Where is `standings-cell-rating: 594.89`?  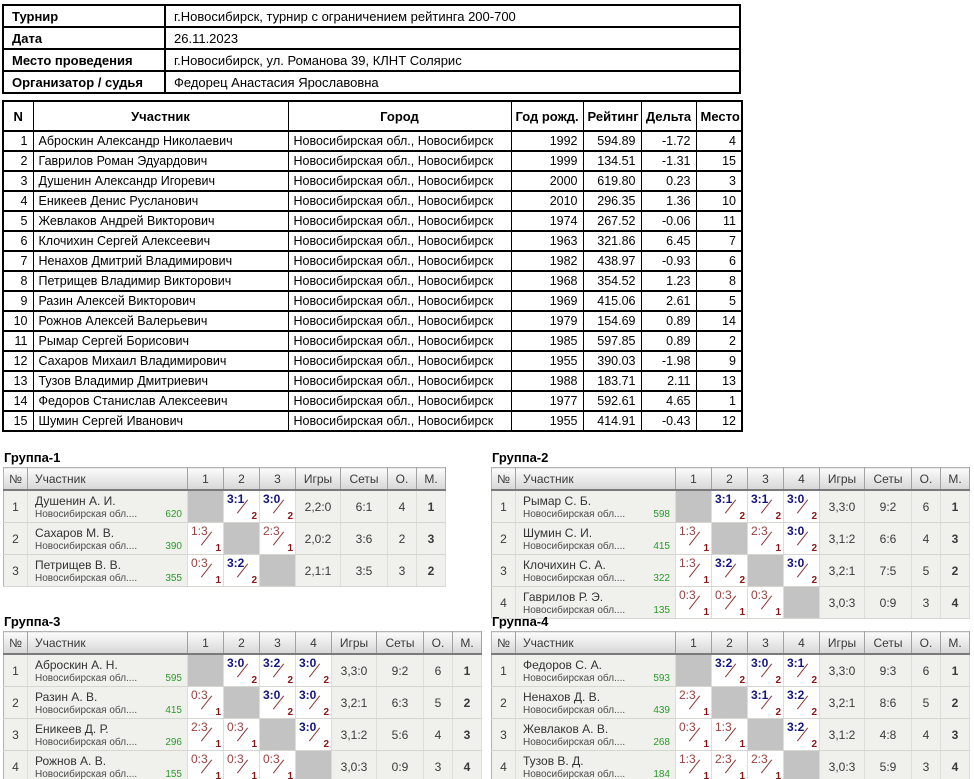
standings-cell-rating: 594.89 is located at coordinates (612, 141).